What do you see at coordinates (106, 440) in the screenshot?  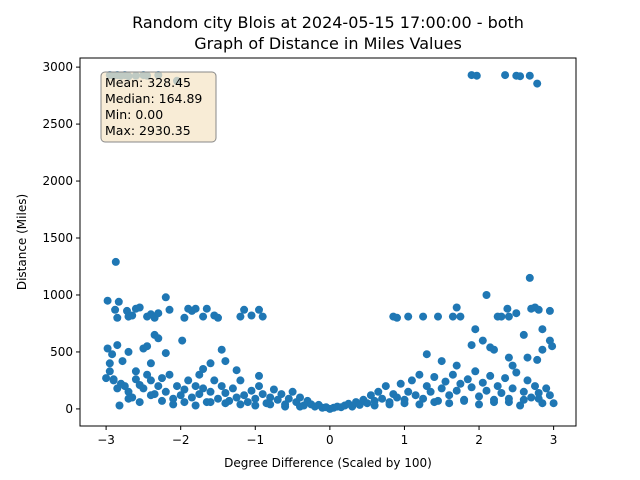 I see `x-tick-label: −3` at bounding box center [106, 440].